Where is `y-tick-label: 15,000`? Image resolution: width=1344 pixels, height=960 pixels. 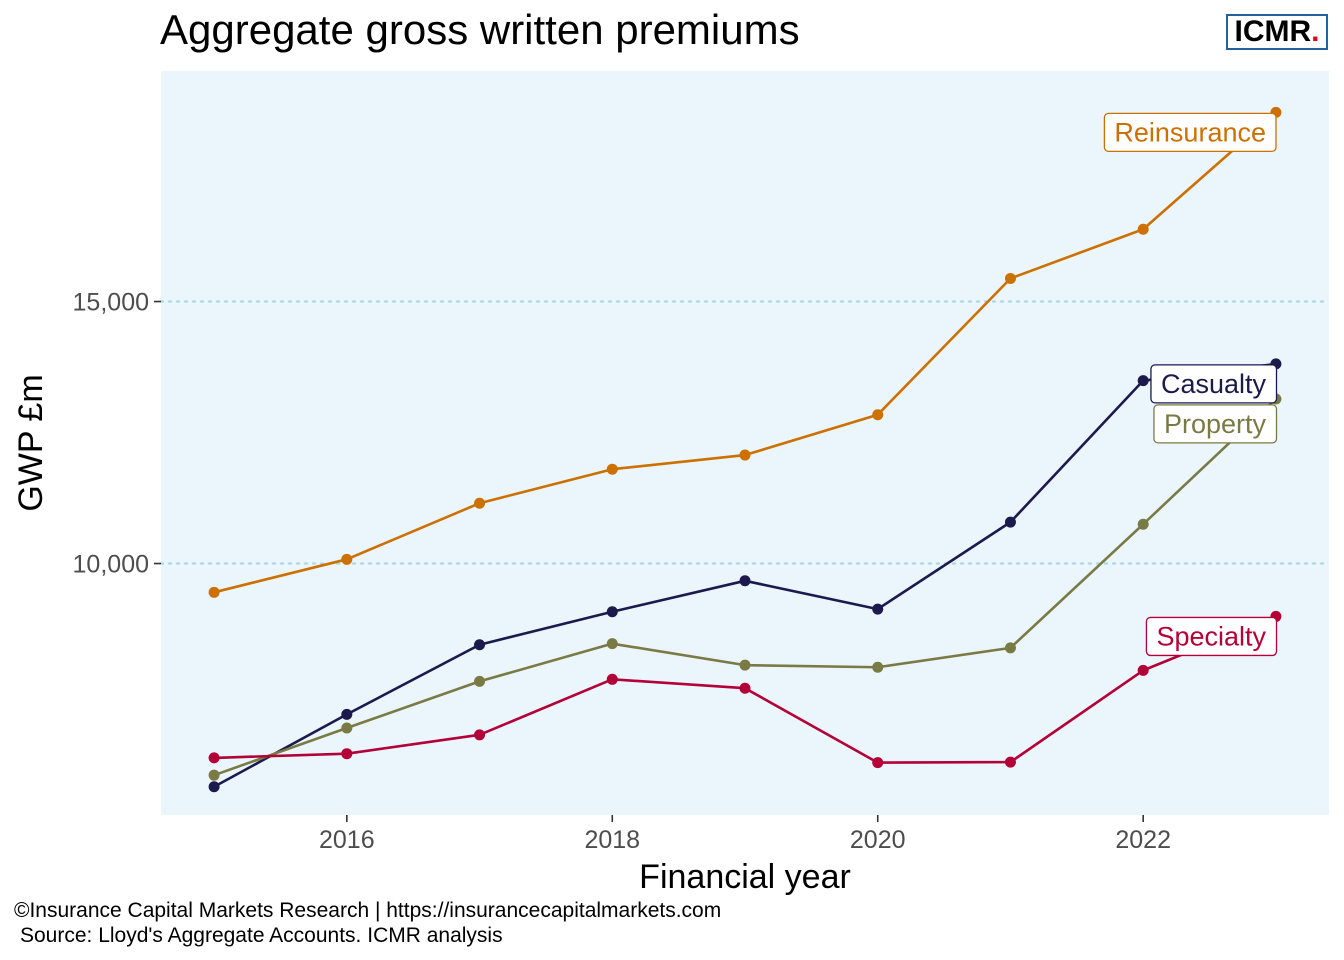
y-tick-label: 15,000 is located at coordinates (111, 303).